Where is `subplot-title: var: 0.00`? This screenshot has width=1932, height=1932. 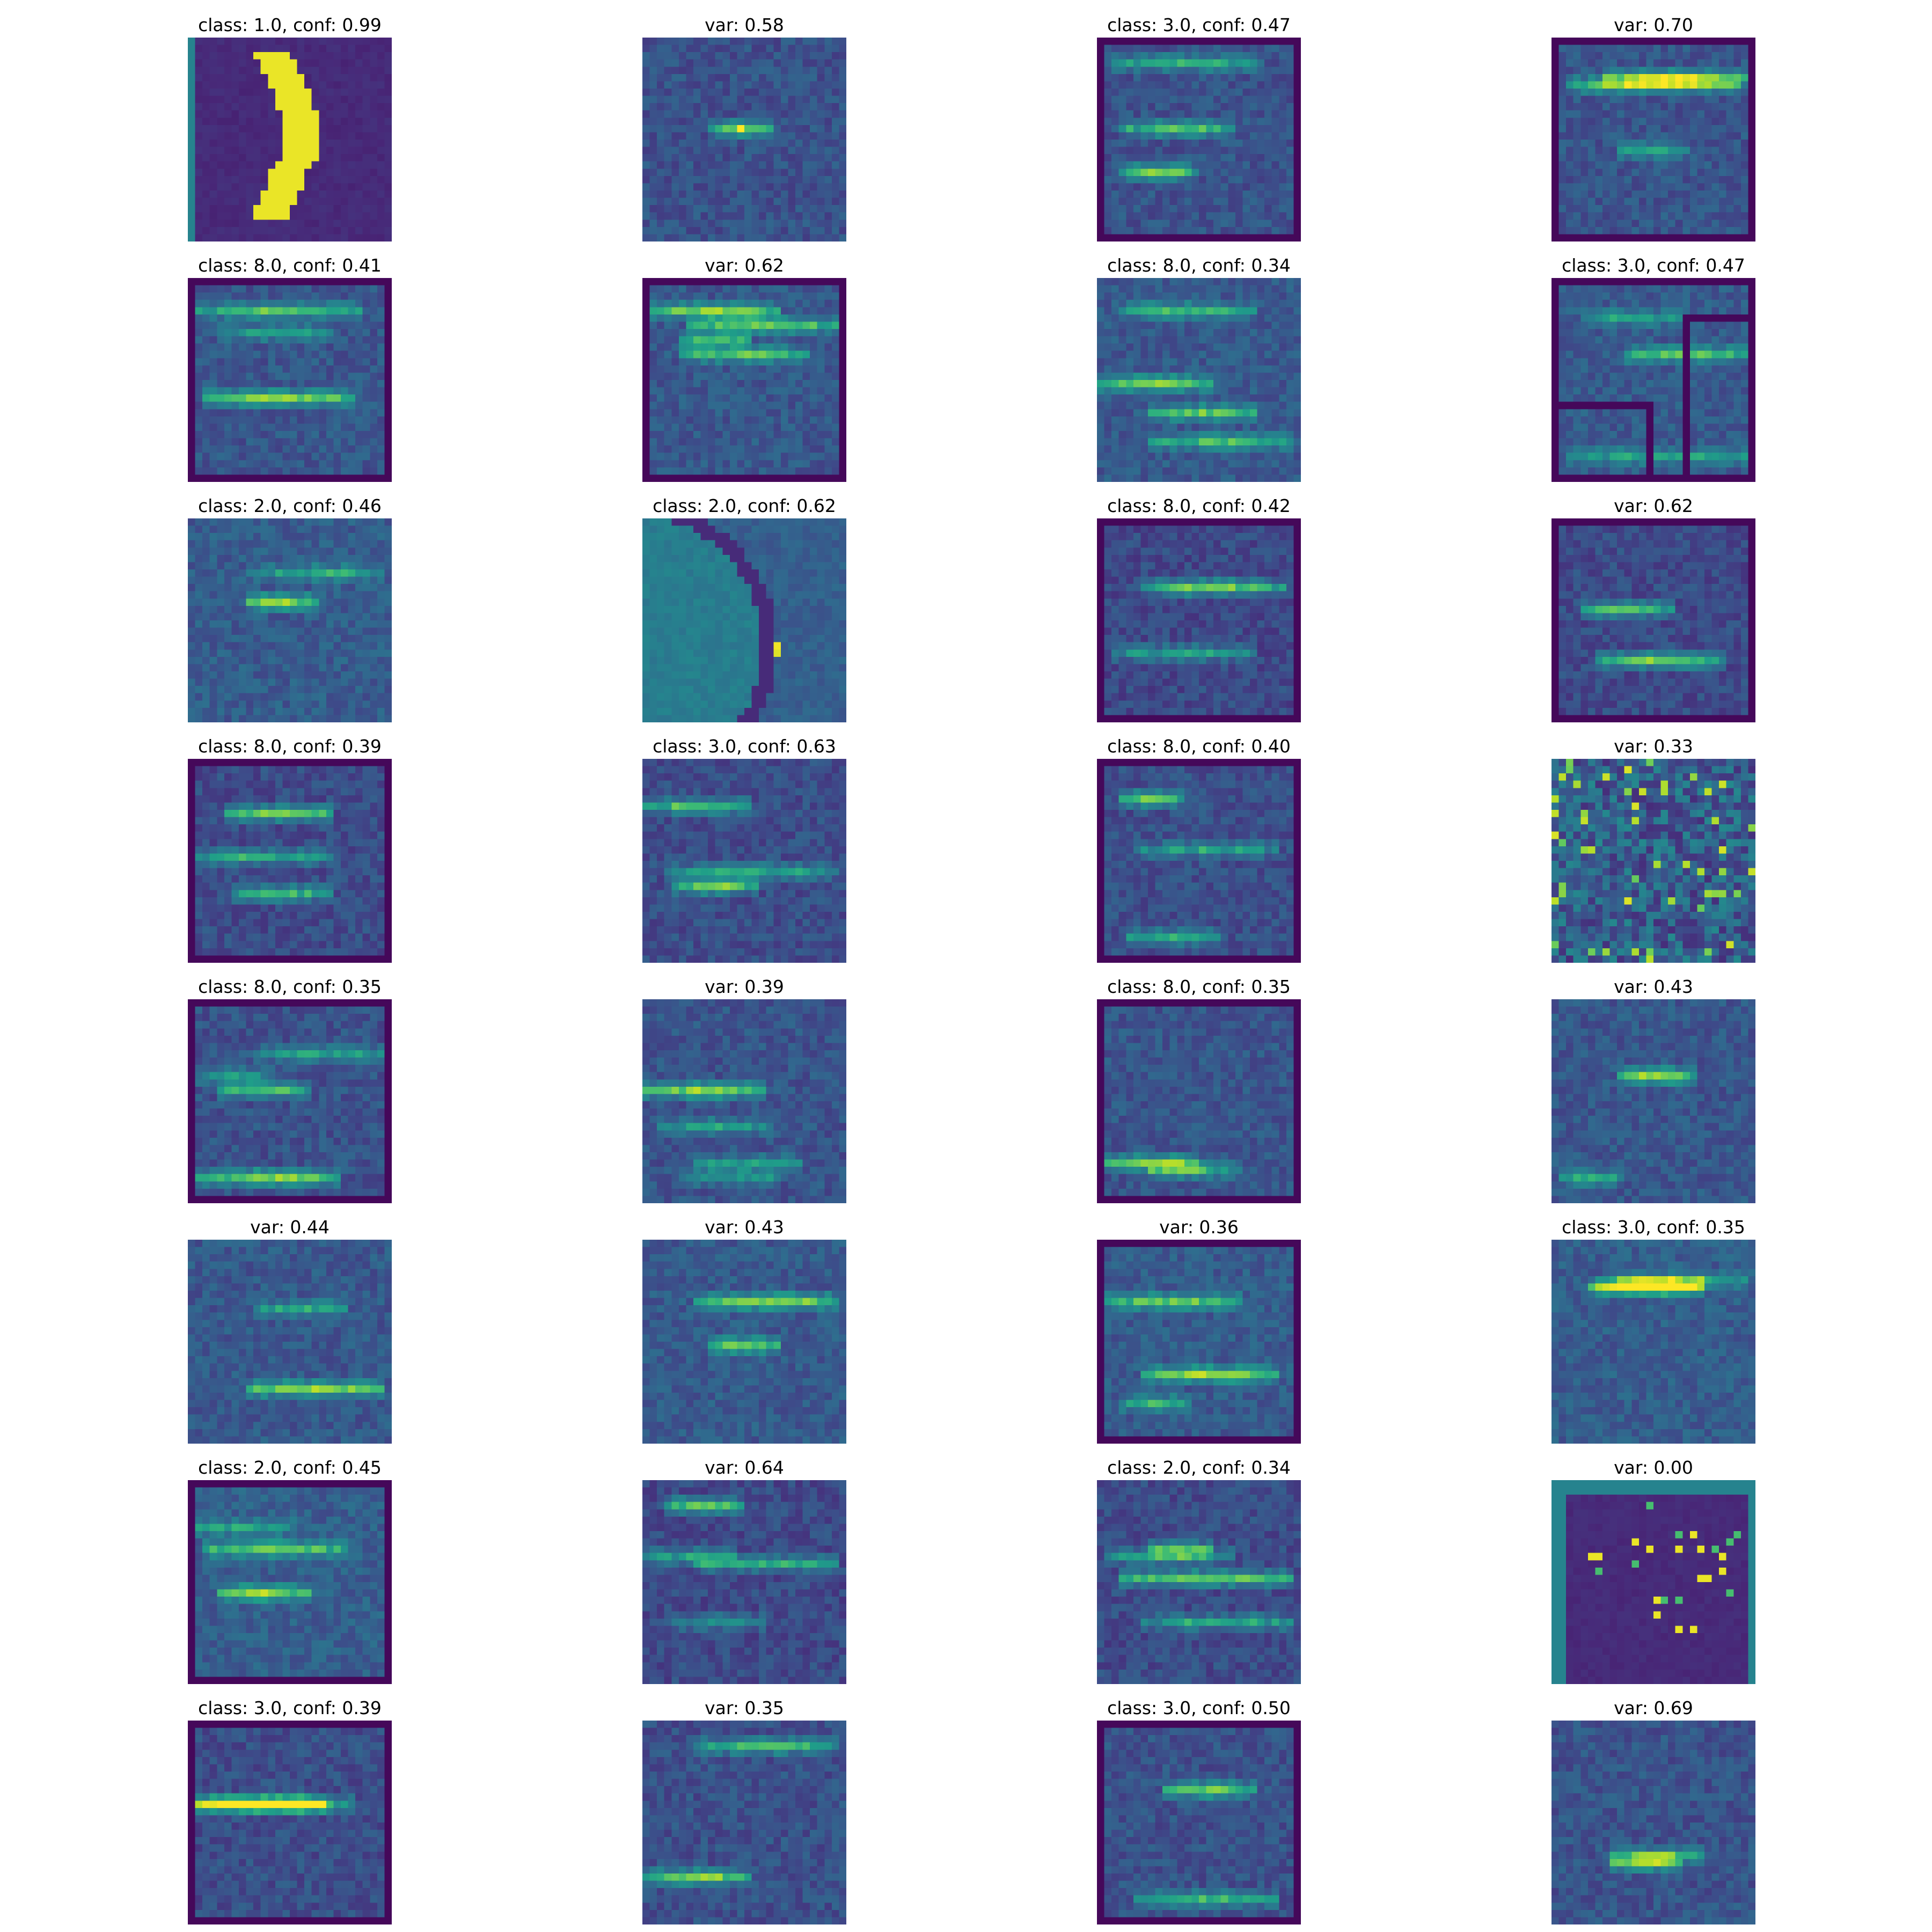 subplot-title: var: 0.00 is located at coordinates (1653, 1467).